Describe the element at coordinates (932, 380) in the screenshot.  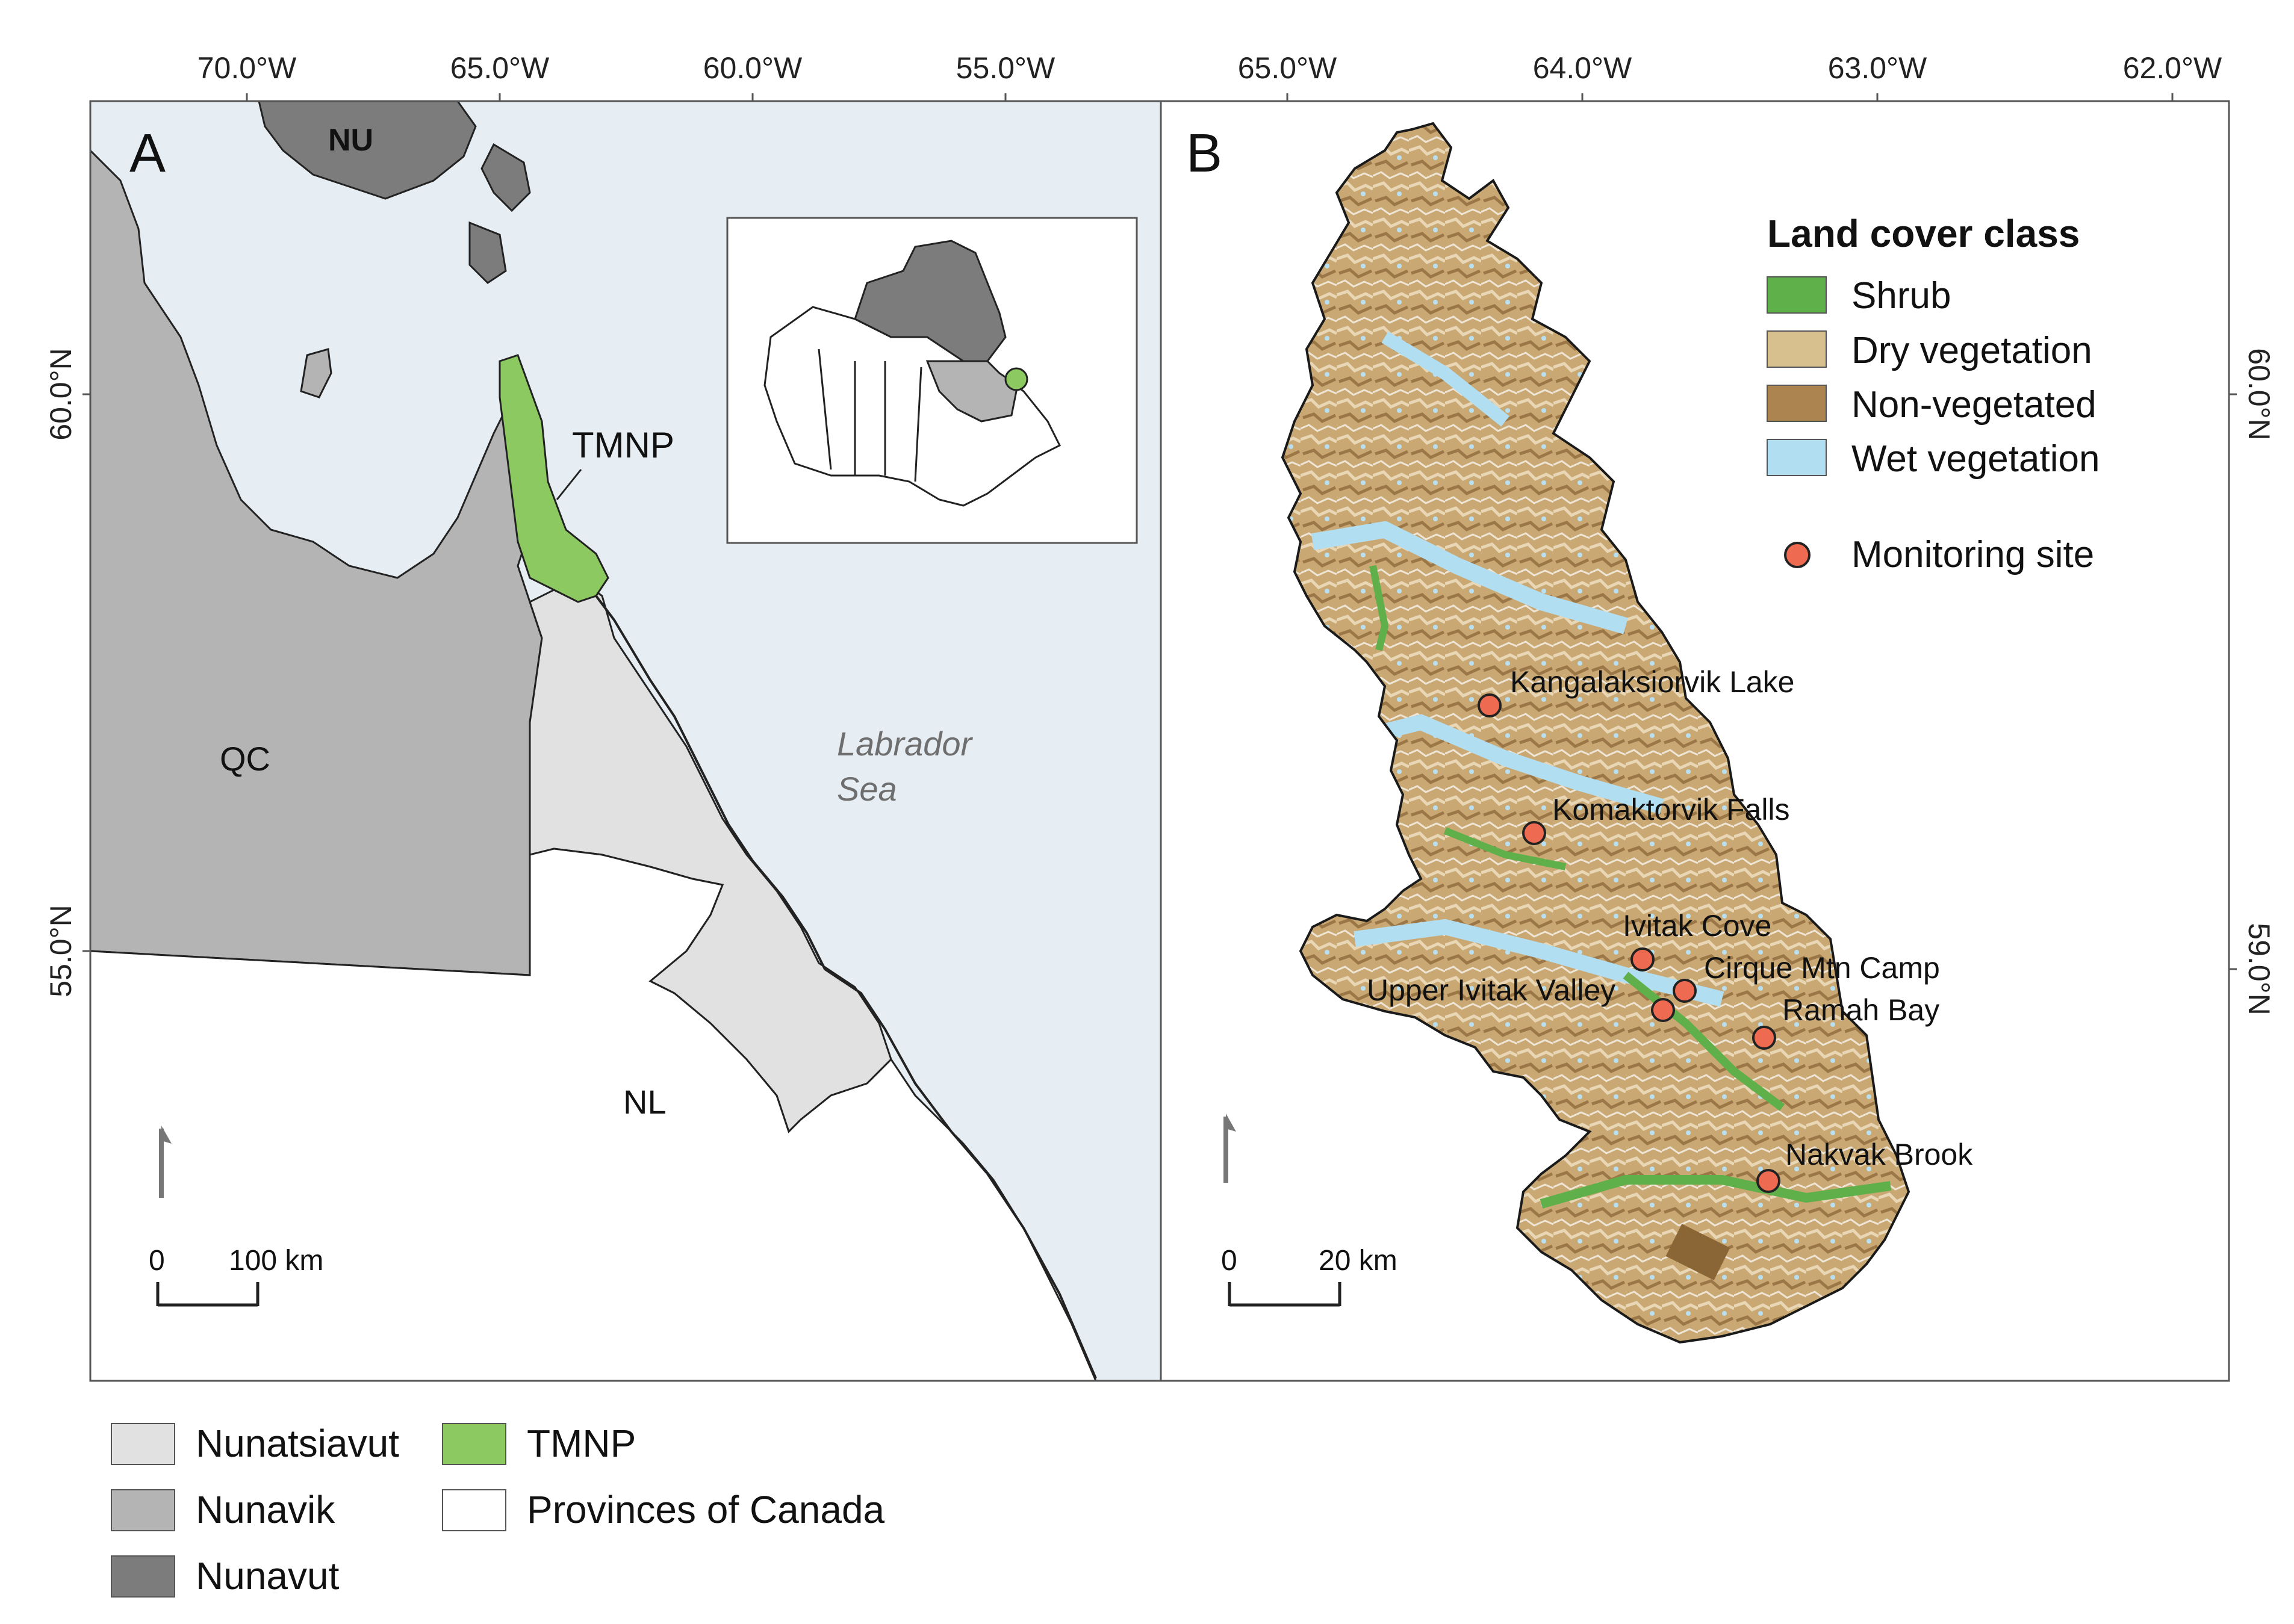
I see `inset-map` at that location.